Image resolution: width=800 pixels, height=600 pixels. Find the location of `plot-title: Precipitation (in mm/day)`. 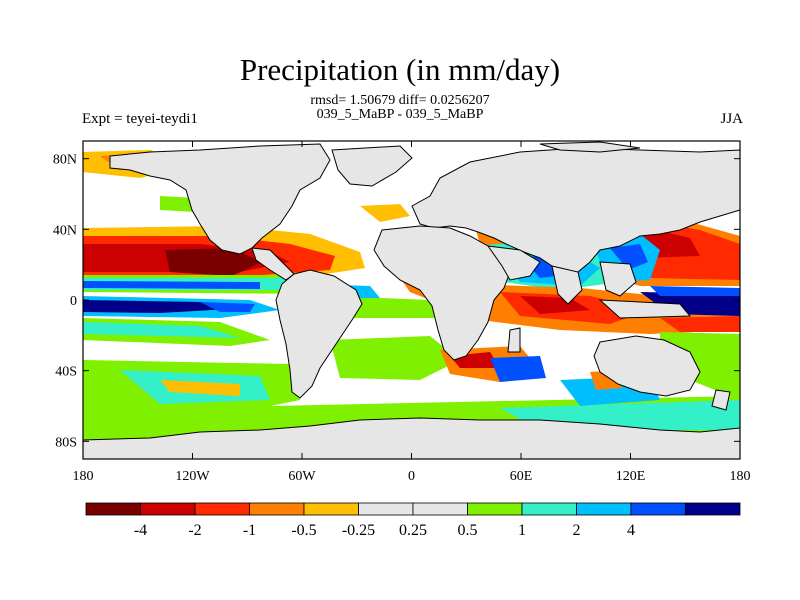

plot-title: Precipitation (in mm/day) is located at coordinates (400, 69).